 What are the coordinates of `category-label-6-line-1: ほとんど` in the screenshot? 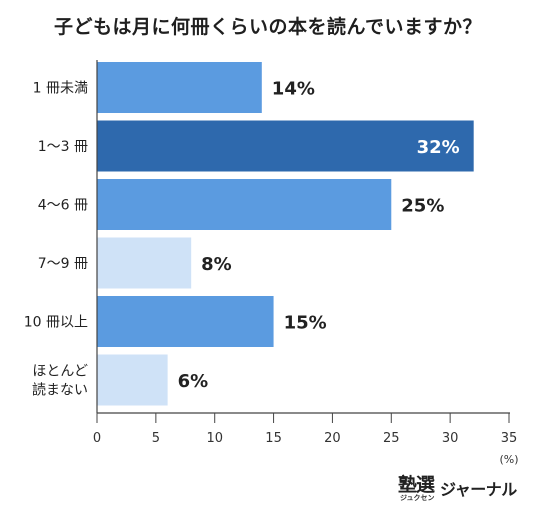 It's located at (60, 372).